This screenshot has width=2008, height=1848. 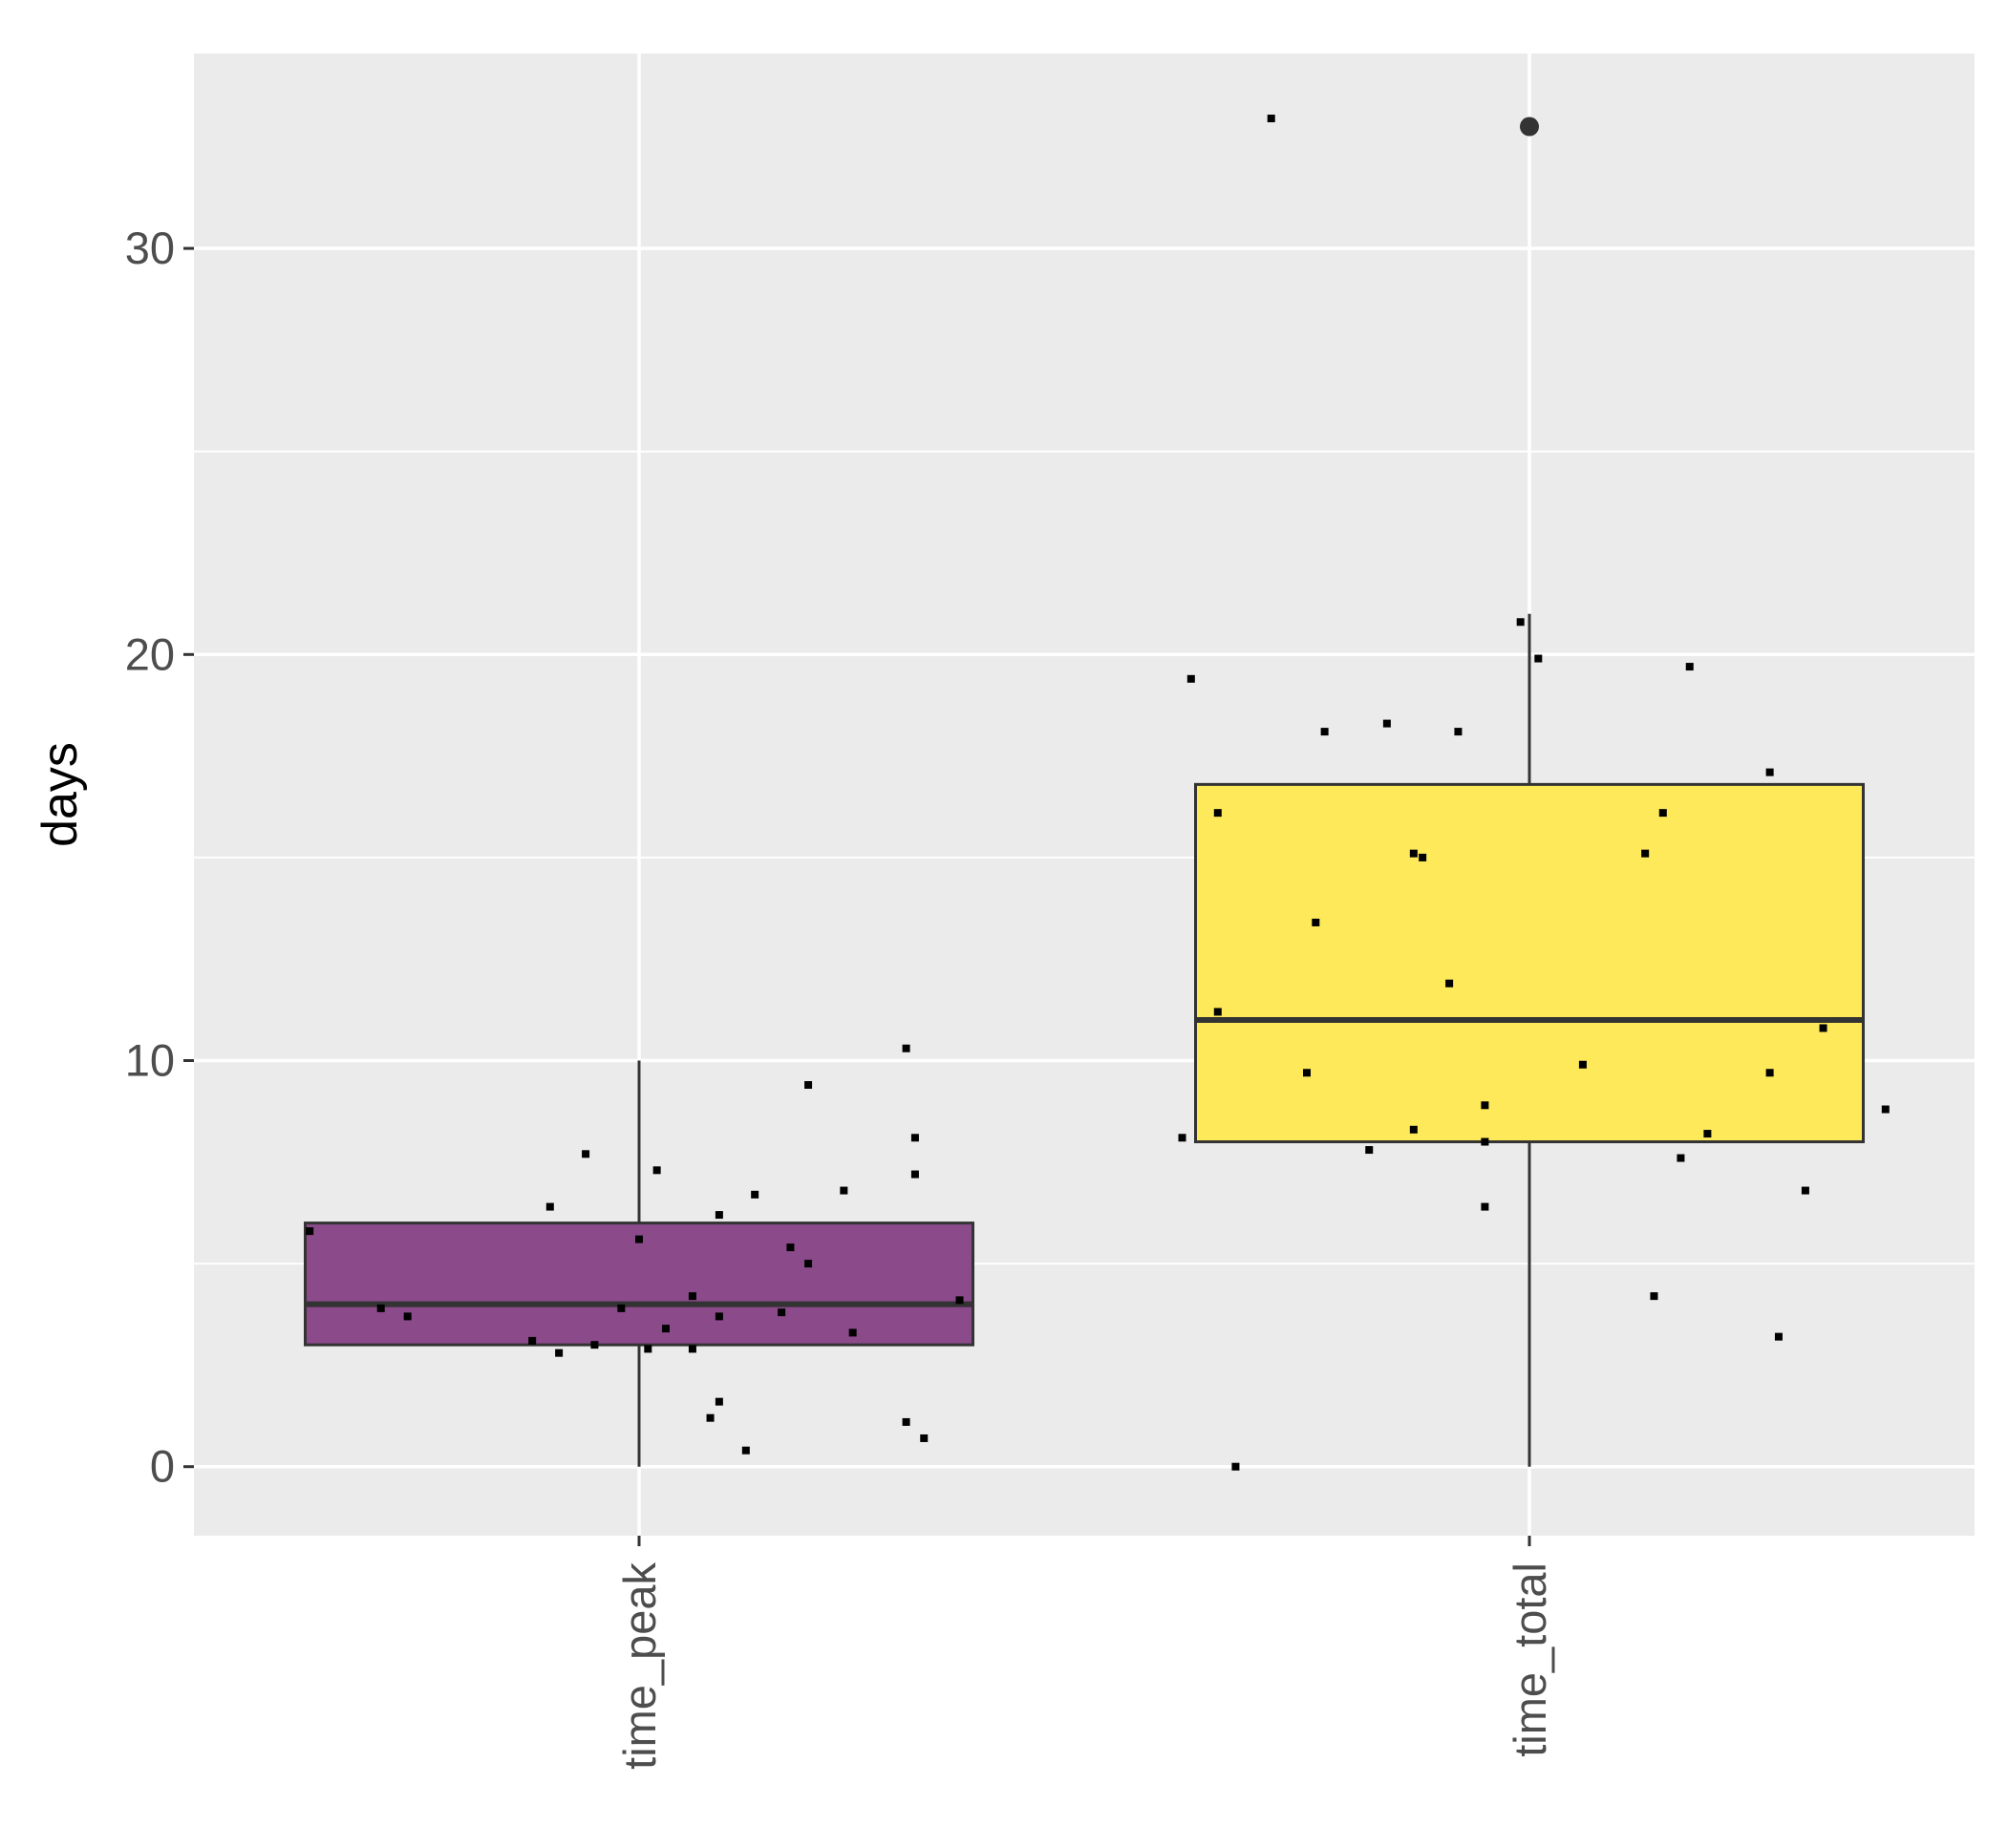 What do you see at coordinates (639, 1666) in the screenshot?
I see `x-tick-label: time_peak` at bounding box center [639, 1666].